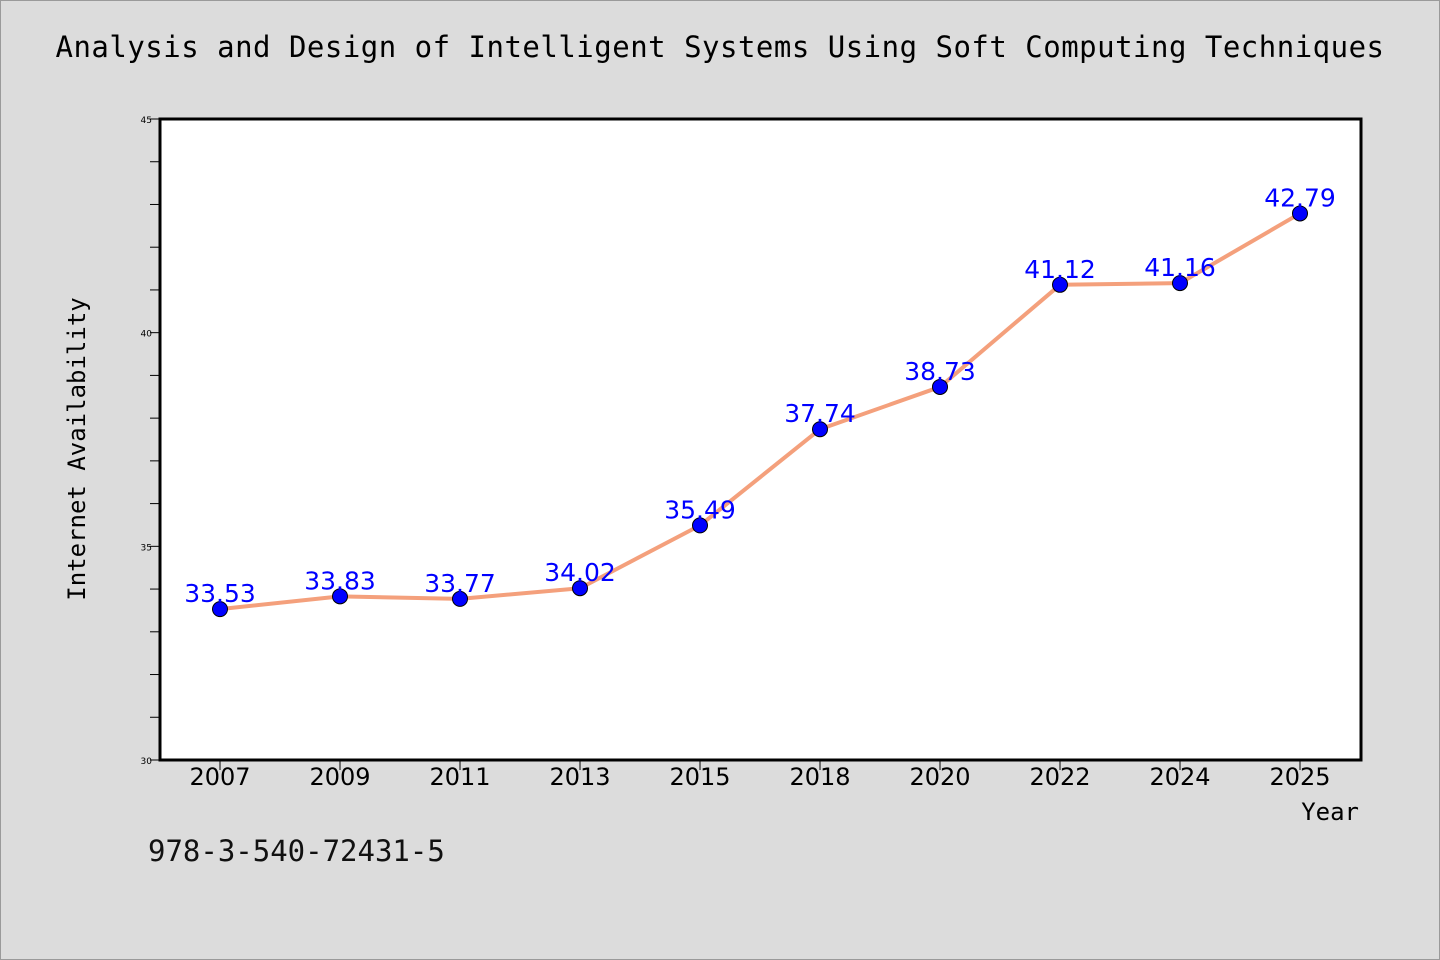  What do you see at coordinates (940, 371) in the screenshot?
I see `data-label: 38.73` at bounding box center [940, 371].